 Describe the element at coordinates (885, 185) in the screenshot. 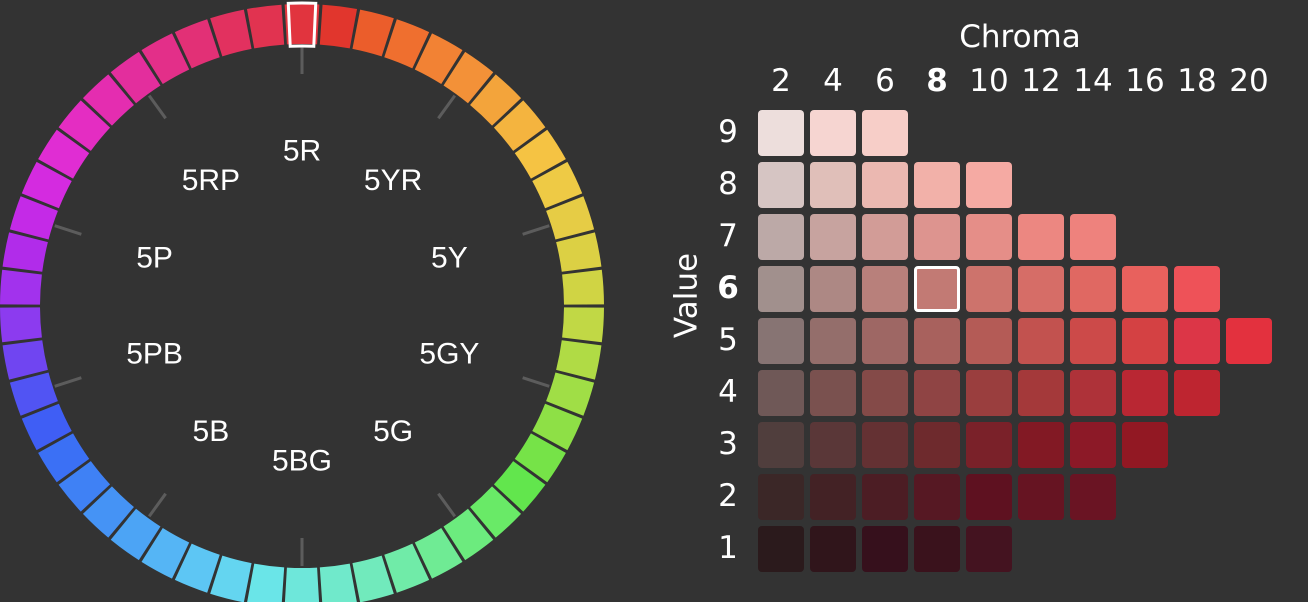

I see `color-chip-v8-c6` at that location.